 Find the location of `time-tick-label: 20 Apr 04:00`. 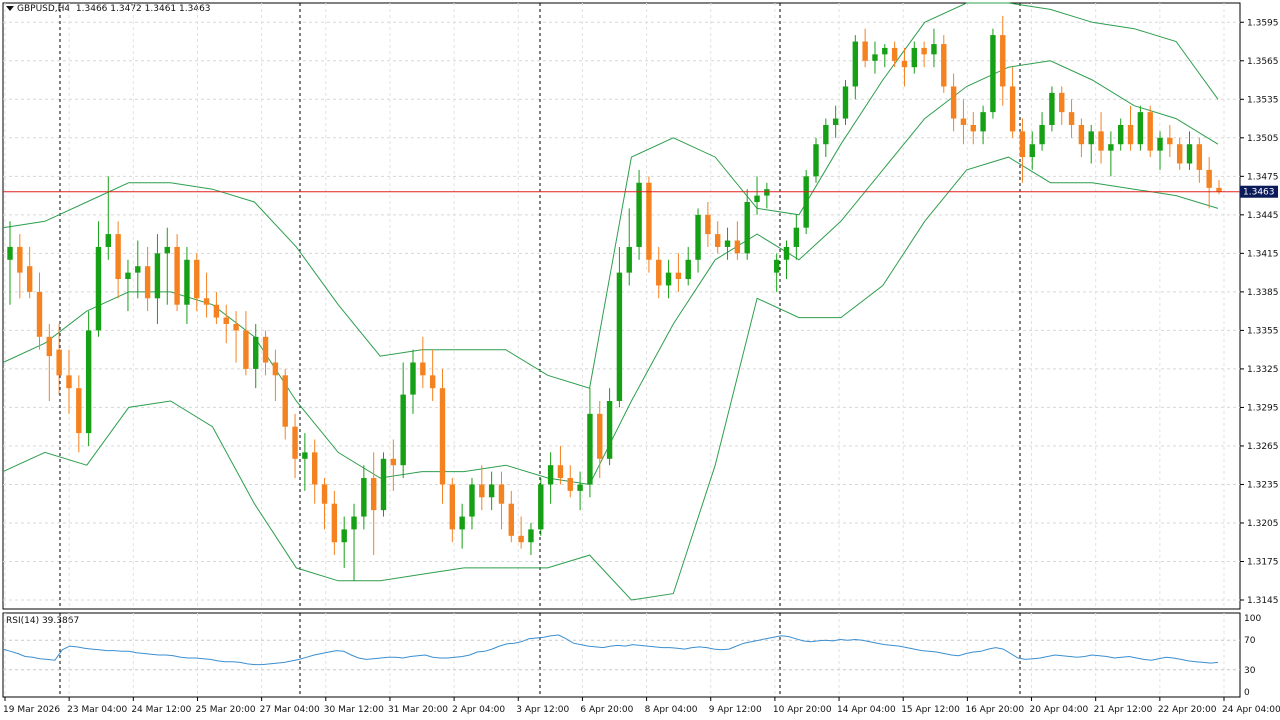

time-tick-label: 20 Apr 04:00 is located at coordinates (1059, 710).